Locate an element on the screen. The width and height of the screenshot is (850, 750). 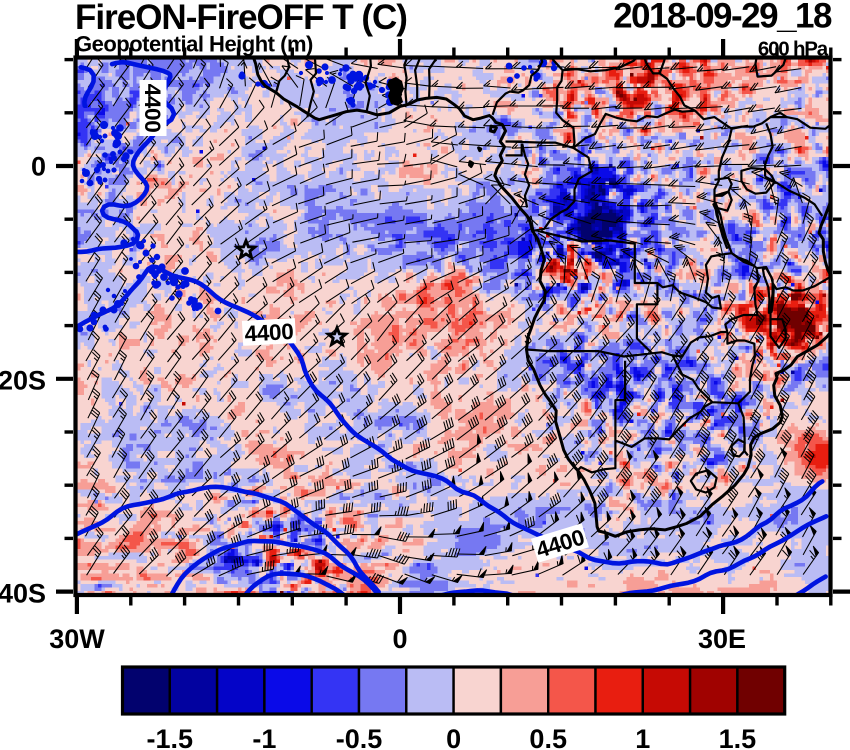
svg-text: 600 hPa is located at coordinates (793, 49).